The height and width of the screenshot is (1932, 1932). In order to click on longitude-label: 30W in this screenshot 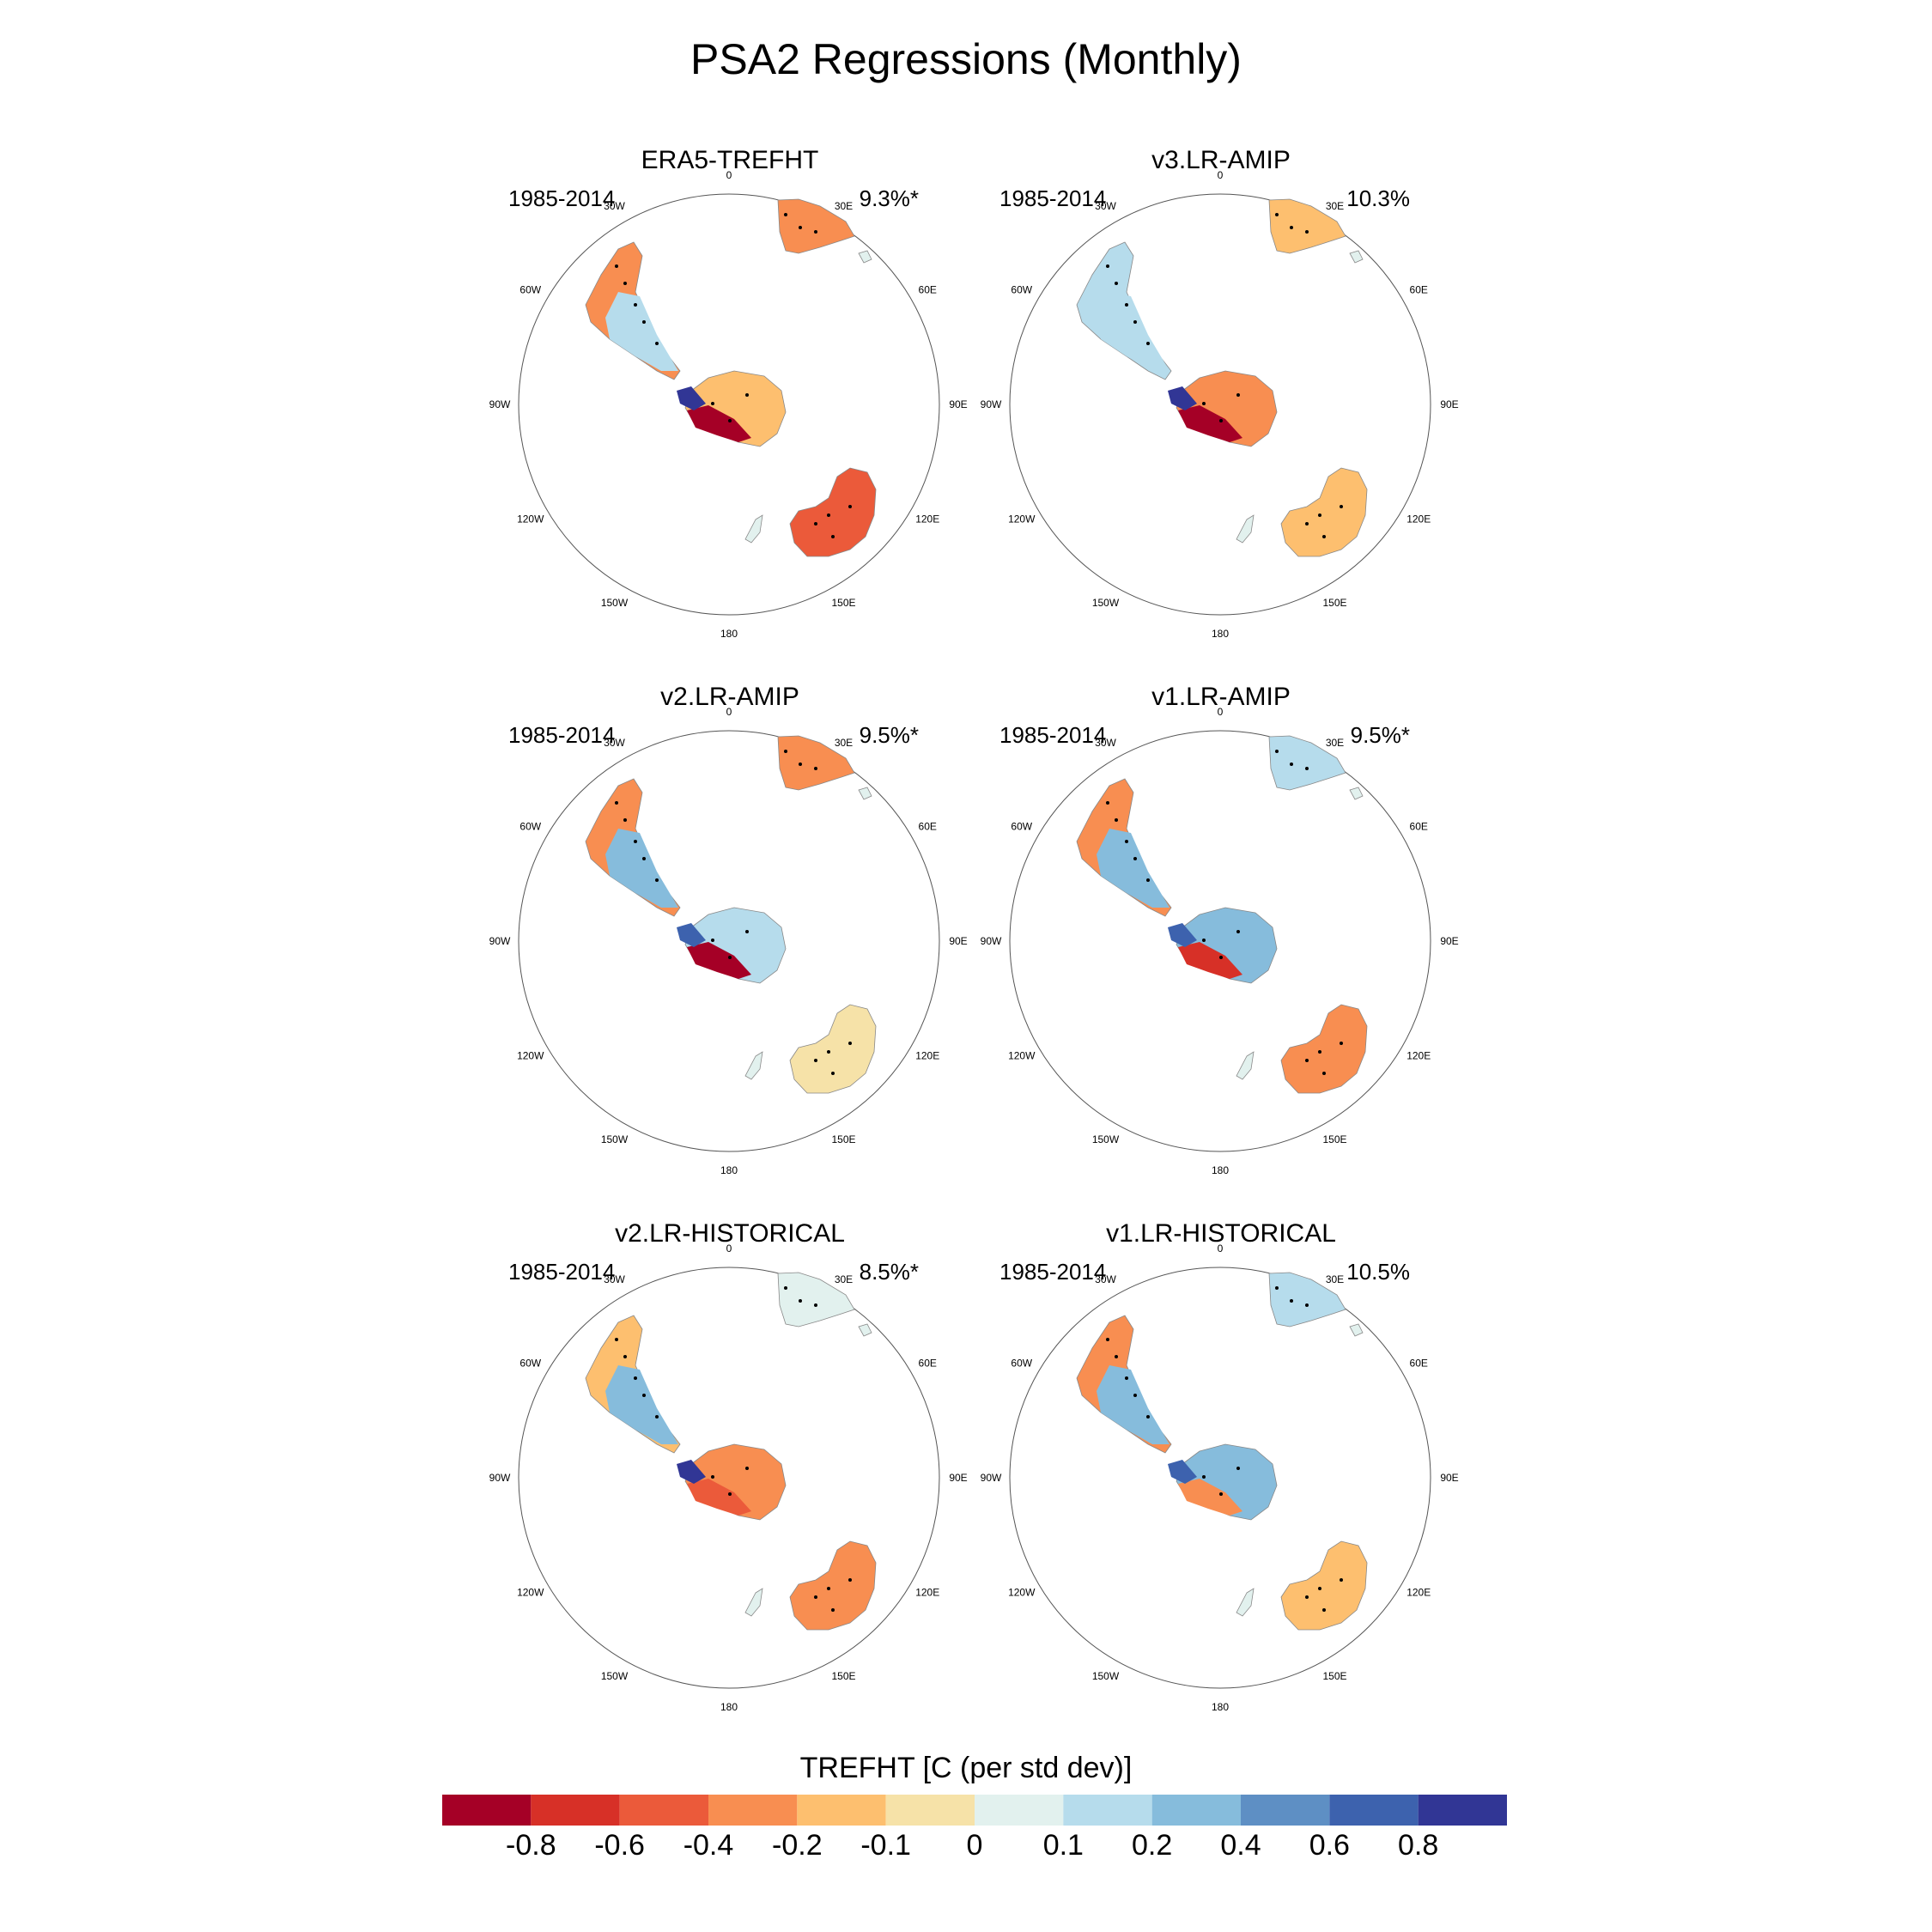, I will do `click(614, 743)`.